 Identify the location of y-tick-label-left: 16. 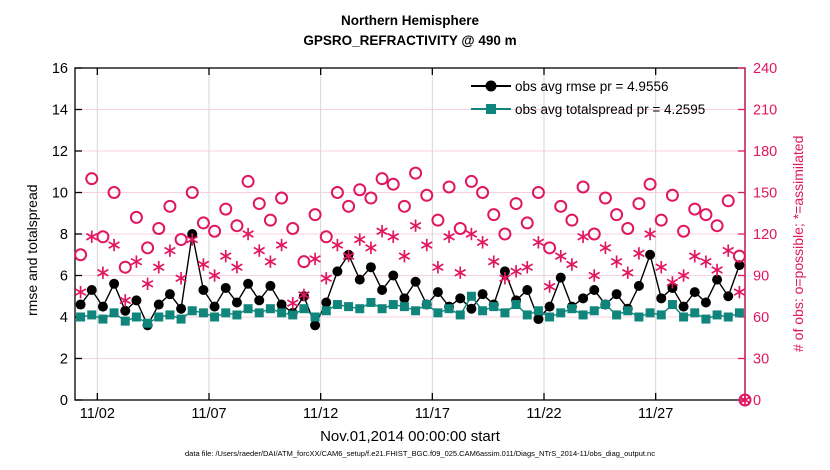
(60, 69).